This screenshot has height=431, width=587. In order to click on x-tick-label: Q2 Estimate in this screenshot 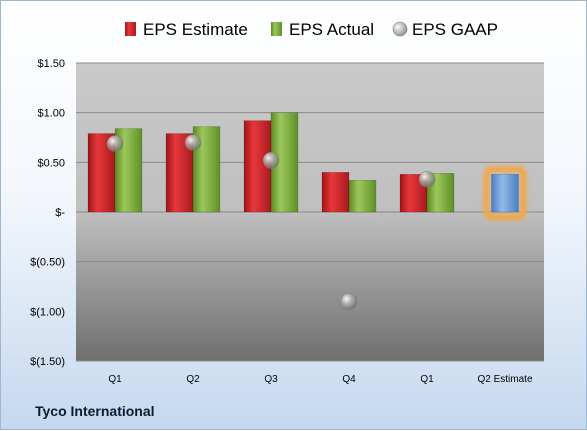, I will do `click(504, 379)`.